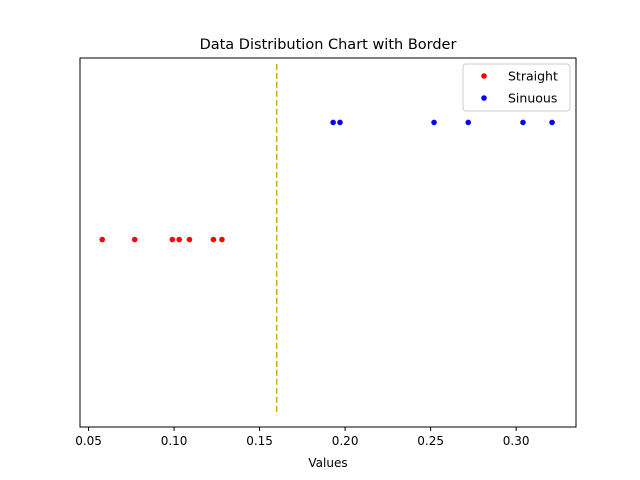 Image resolution: width=640 pixels, height=480 pixels. I want to click on x-axis-label: Values, so click(327, 463).